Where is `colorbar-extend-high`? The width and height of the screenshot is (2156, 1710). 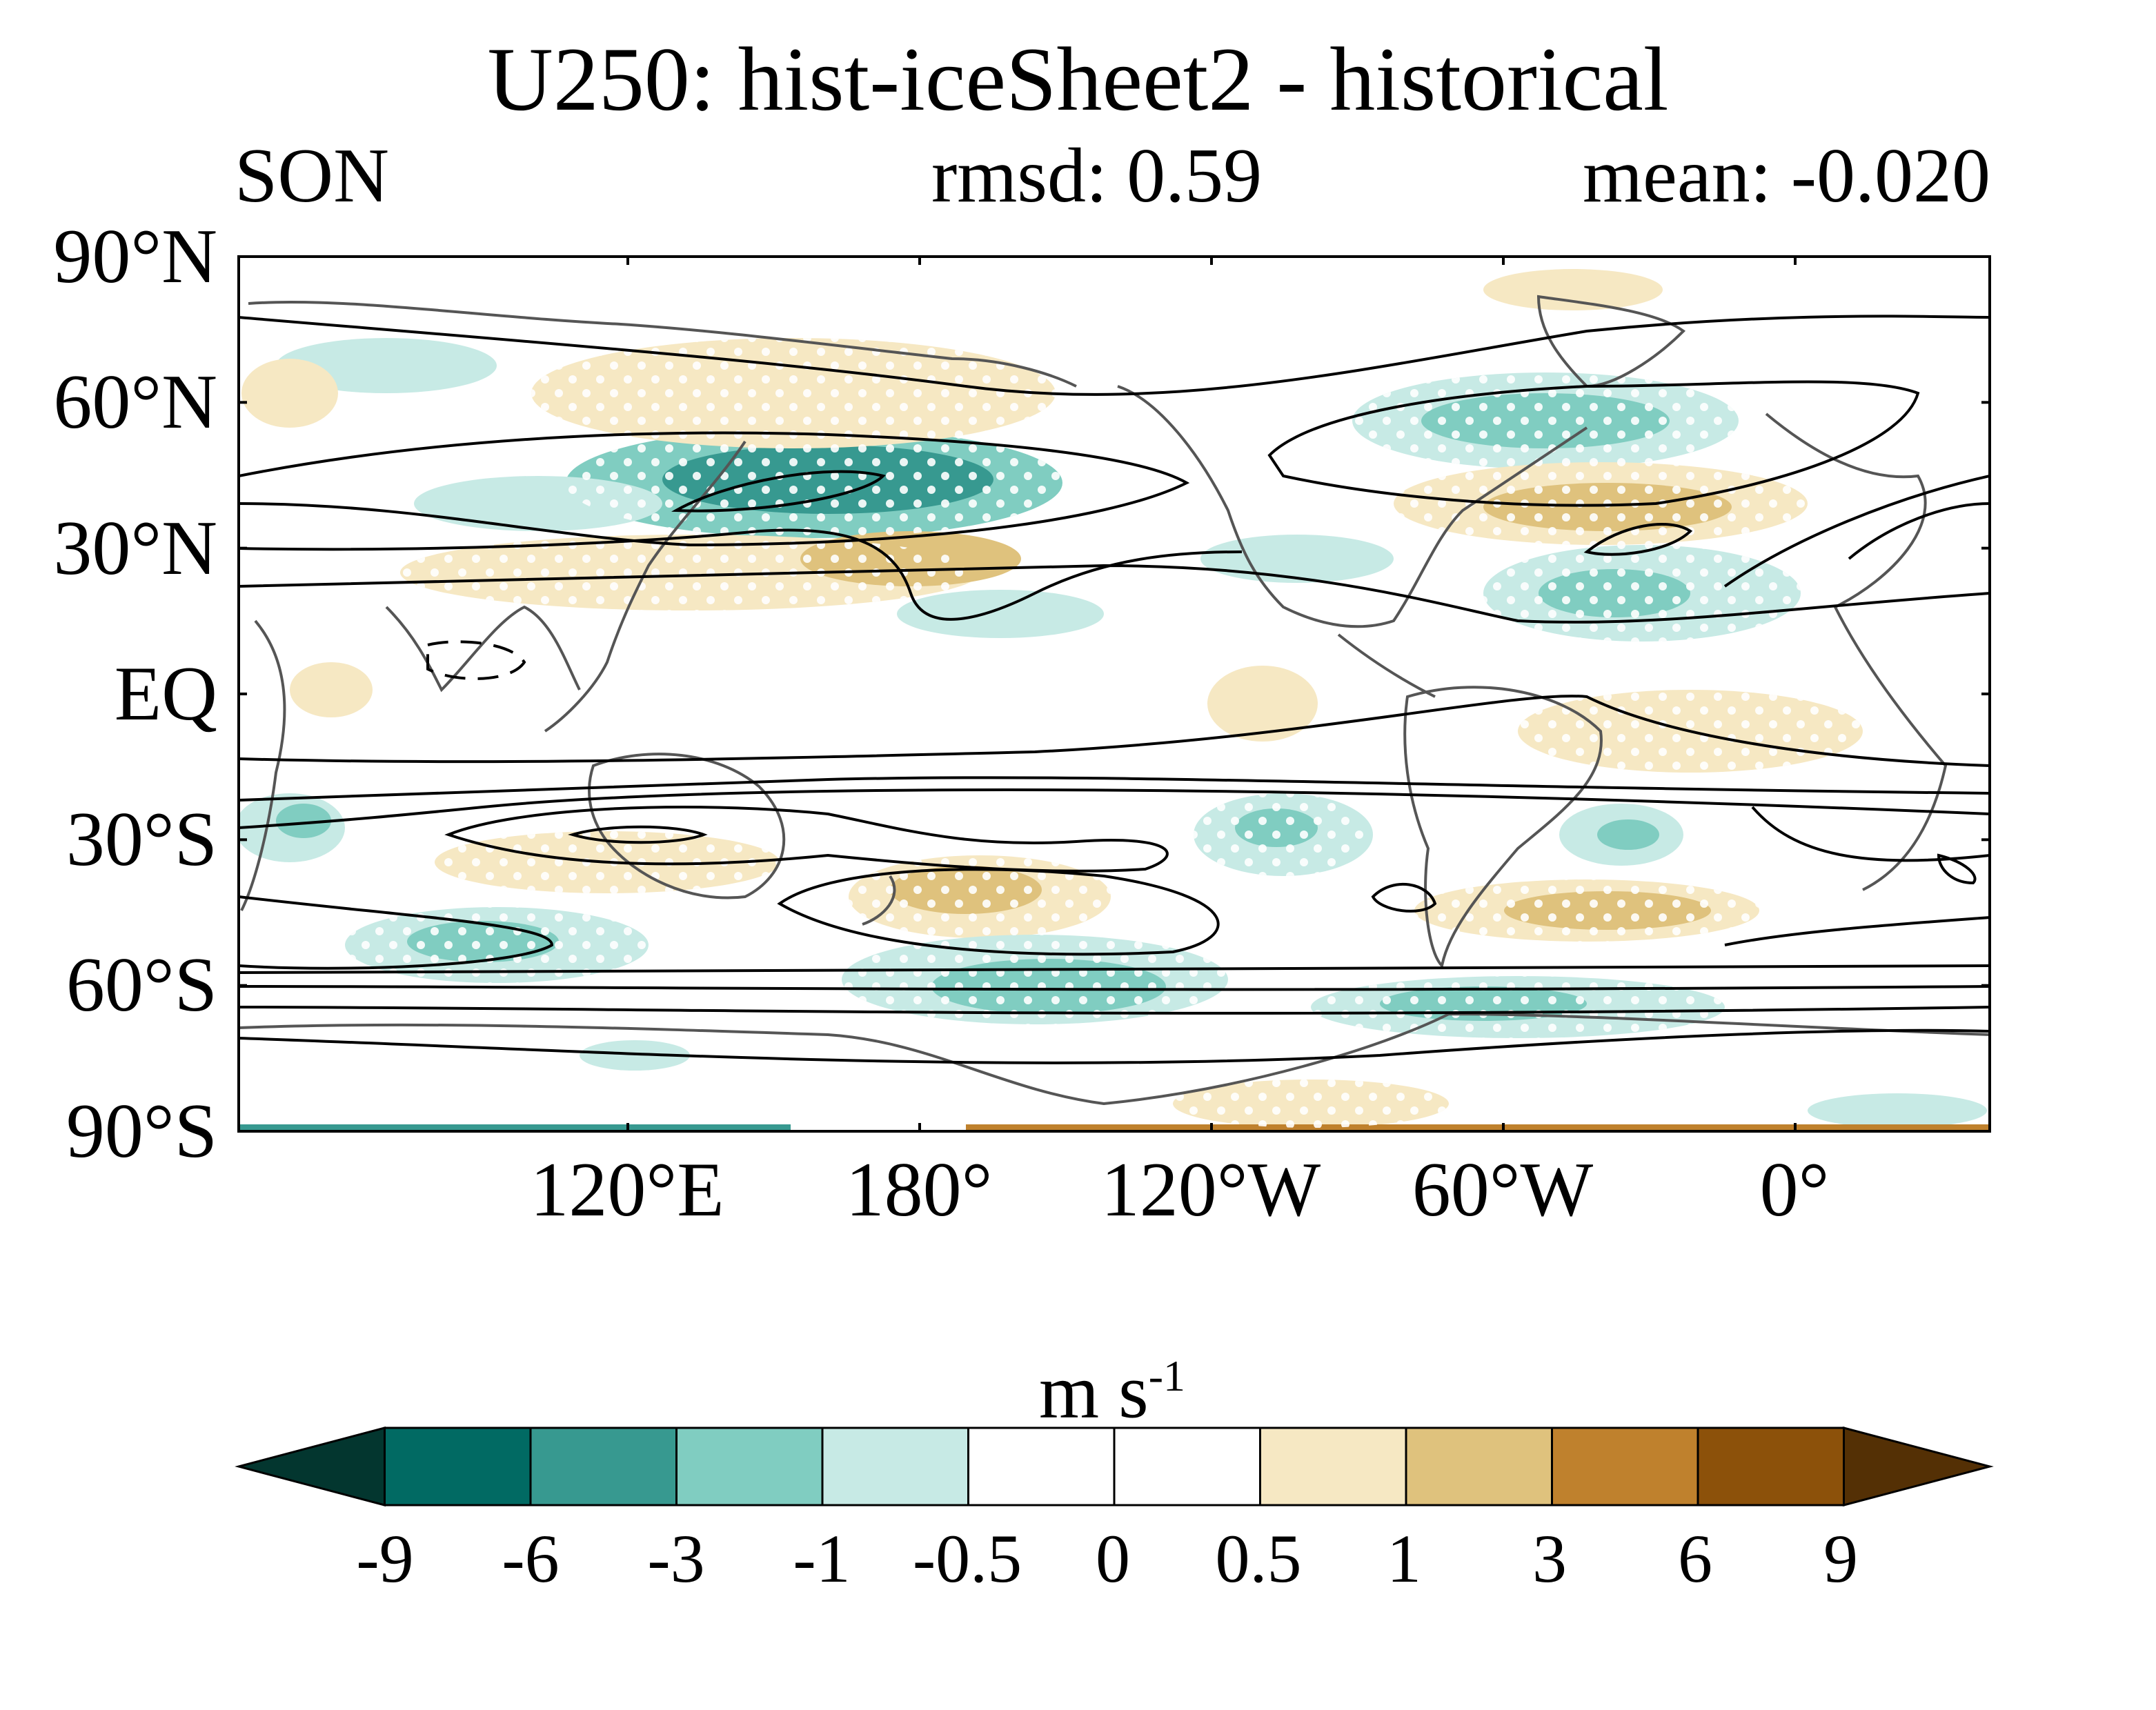
colorbar-extend-high is located at coordinates (1918, 1466).